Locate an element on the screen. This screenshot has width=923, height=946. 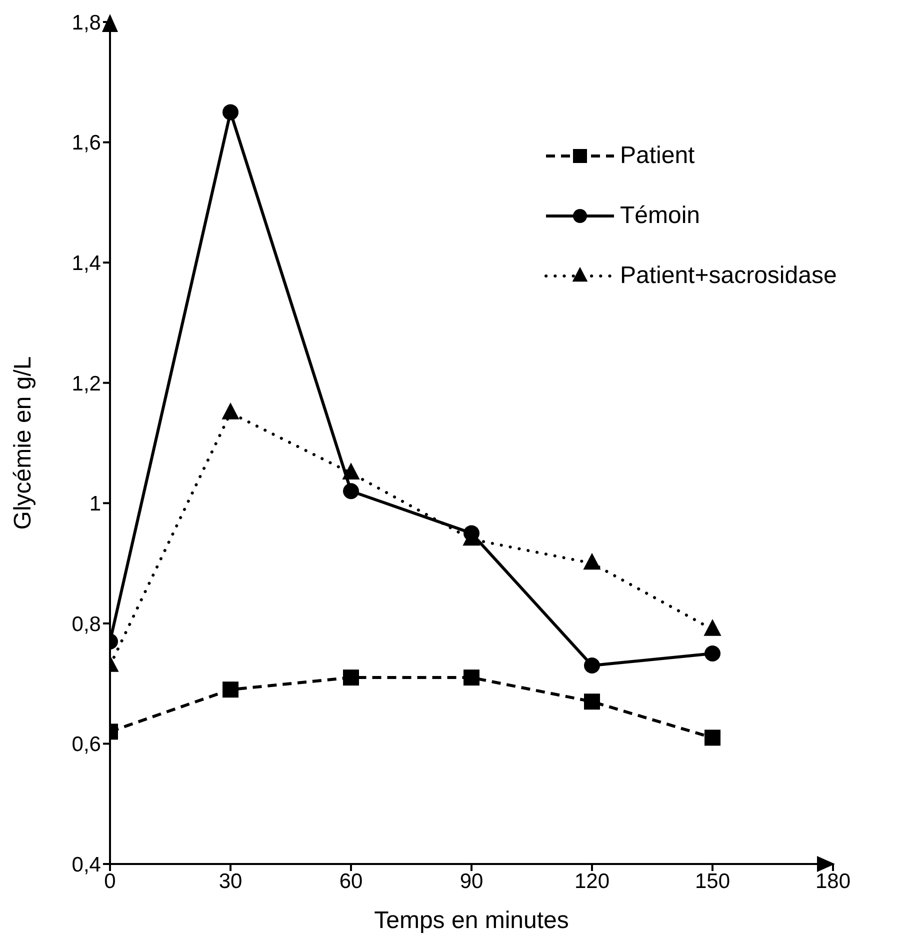
x-tick-label: 90 is located at coordinates (472, 881).